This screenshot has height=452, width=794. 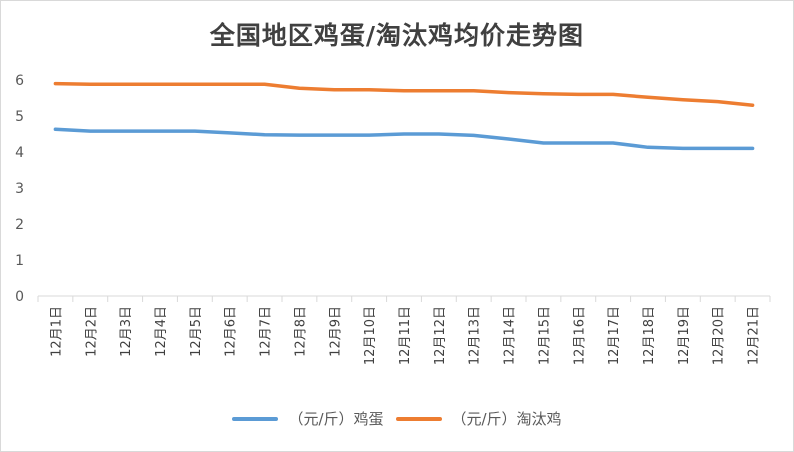 I want to click on series-line-culled-hen, so click(x=404, y=94).